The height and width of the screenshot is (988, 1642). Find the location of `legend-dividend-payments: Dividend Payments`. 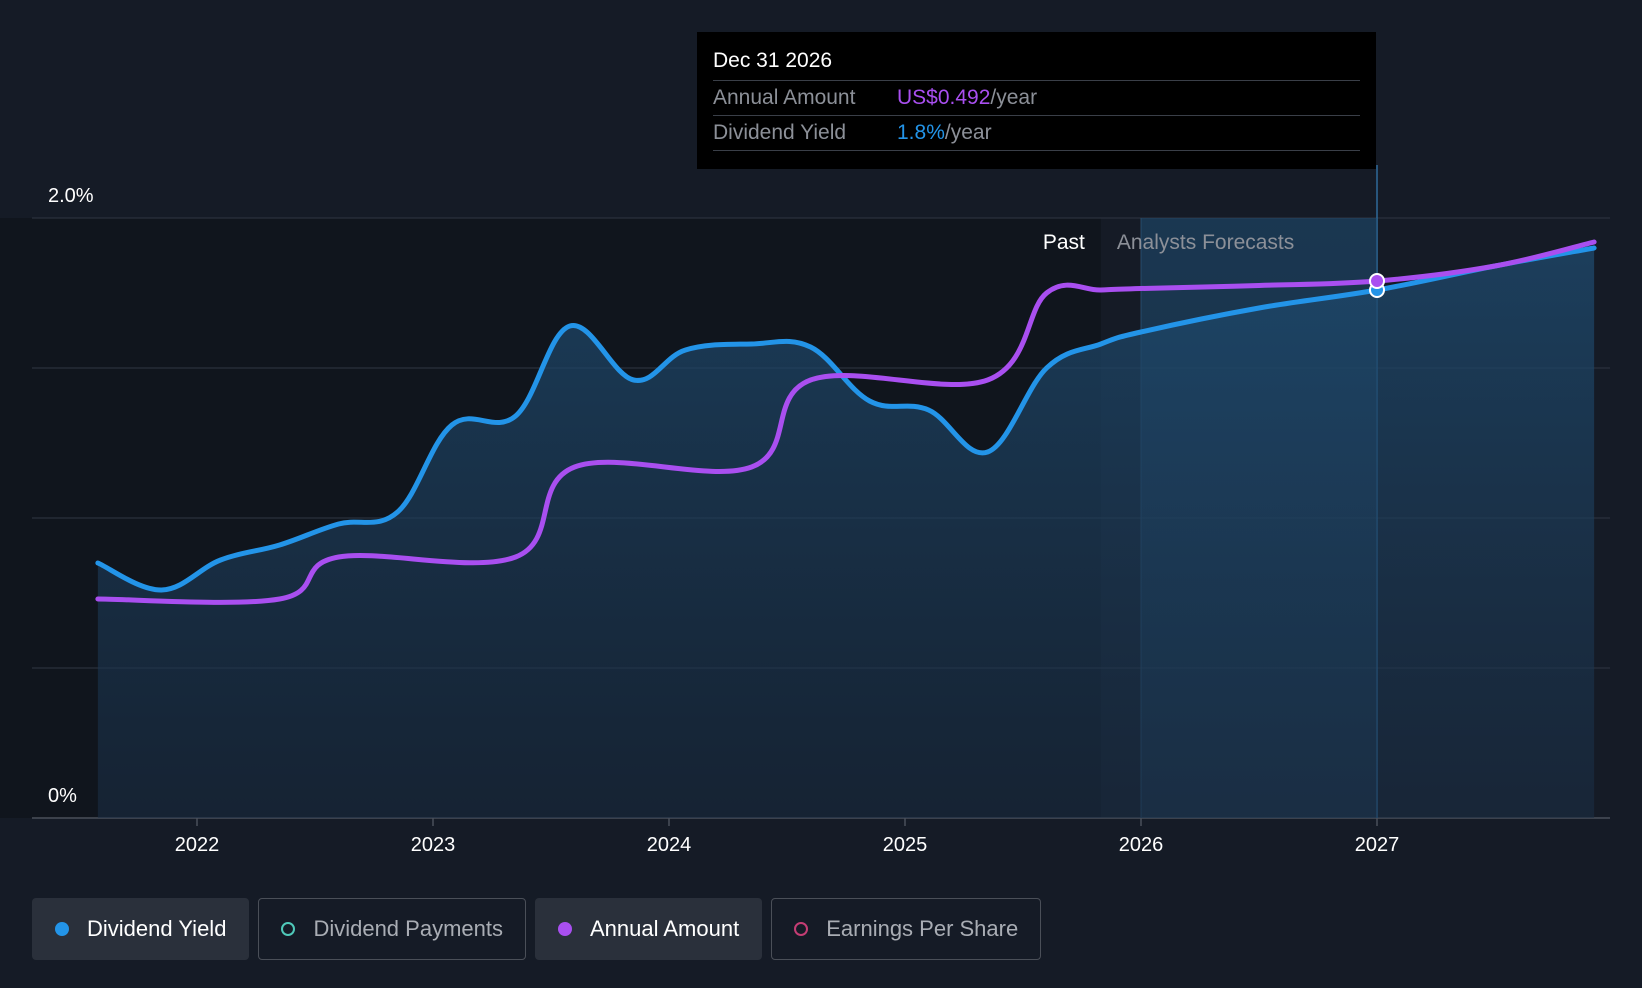

legend-dividend-payments: Dividend Payments is located at coordinates (392, 929).